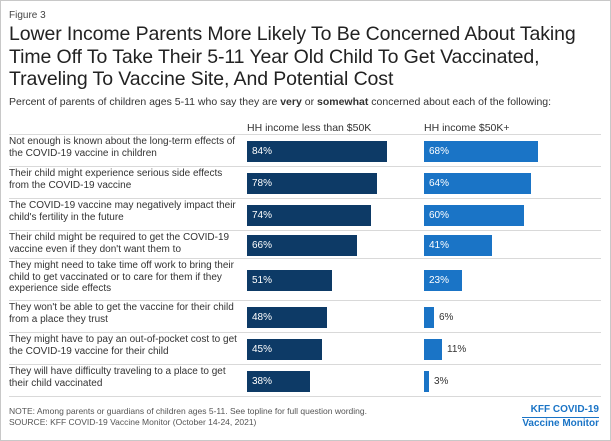 Image resolution: width=611 pixels, height=441 pixels. What do you see at coordinates (27, 15) in the screenshot?
I see `figure-label: Figure 3` at bounding box center [27, 15].